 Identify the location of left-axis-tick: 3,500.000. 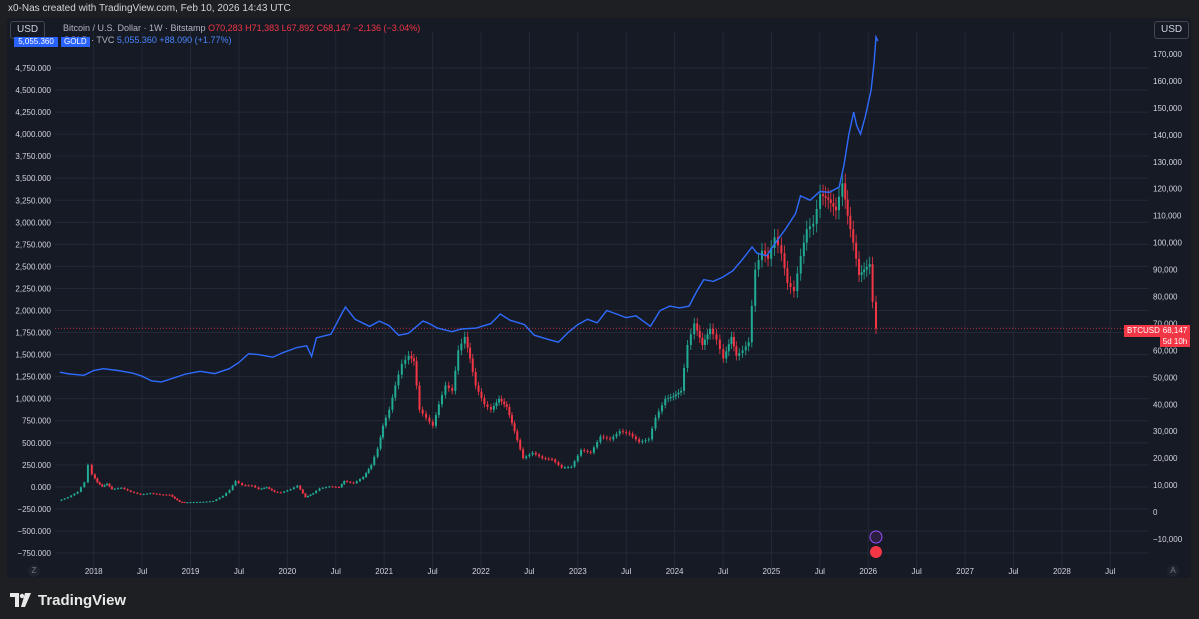
(33, 178).